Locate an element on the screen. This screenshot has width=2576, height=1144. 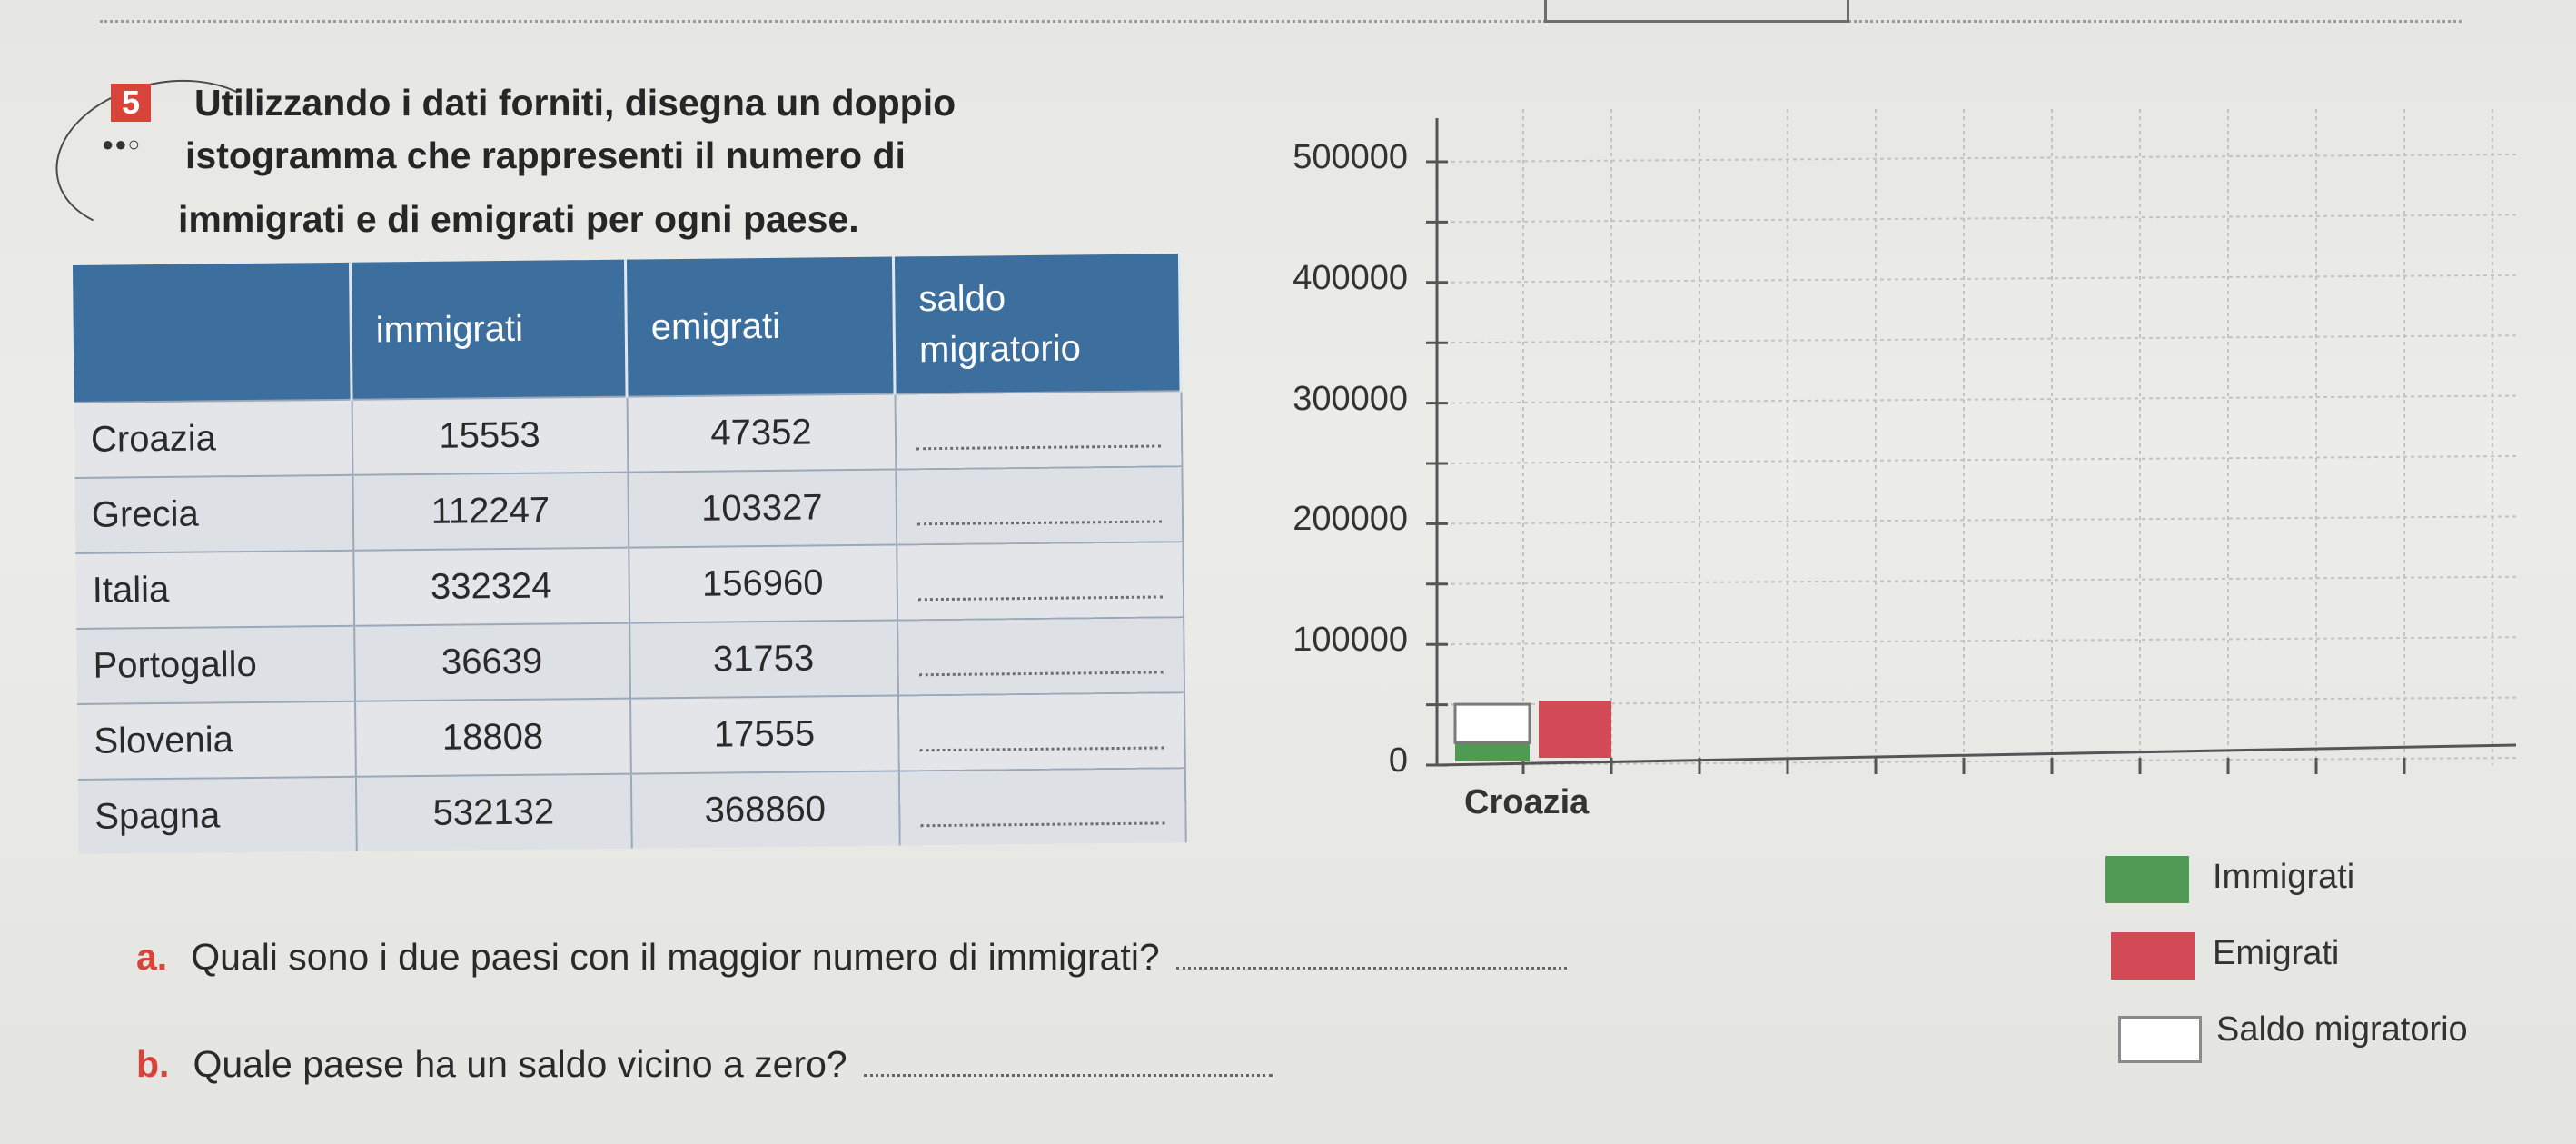
question-a-letter: a. is located at coordinates (152, 957).